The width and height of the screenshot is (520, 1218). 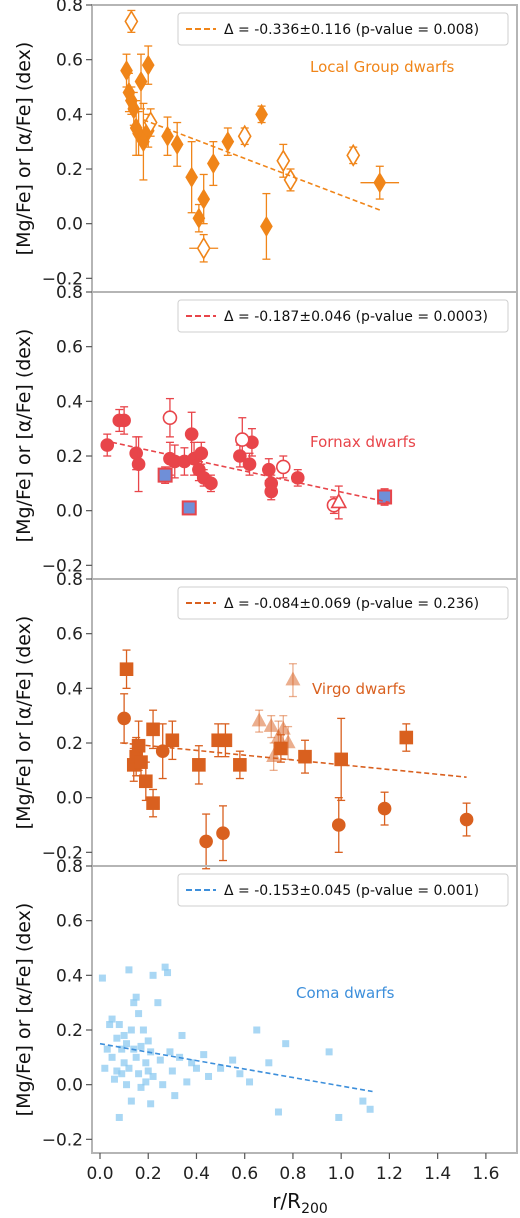 What do you see at coordinates (262, 165) in the screenshot?
I see `fit-line-local-group` at bounding box center [262, 165].